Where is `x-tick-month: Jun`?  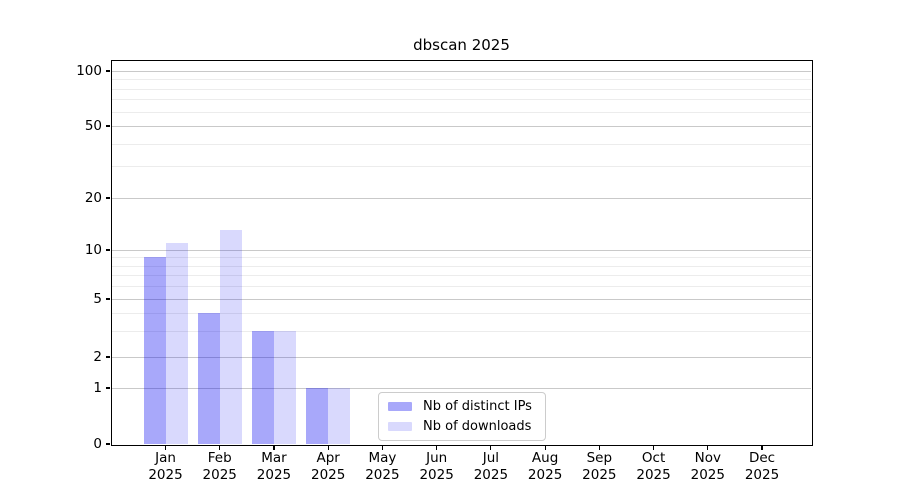
x-tick-month: Jun is located at coordinates (437, 458).